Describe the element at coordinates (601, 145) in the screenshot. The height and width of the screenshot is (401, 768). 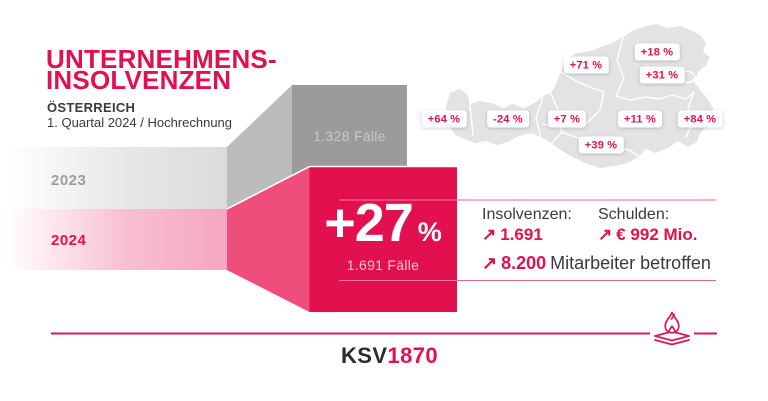
I see `map-badge-kaernten: +39 %` at that location.